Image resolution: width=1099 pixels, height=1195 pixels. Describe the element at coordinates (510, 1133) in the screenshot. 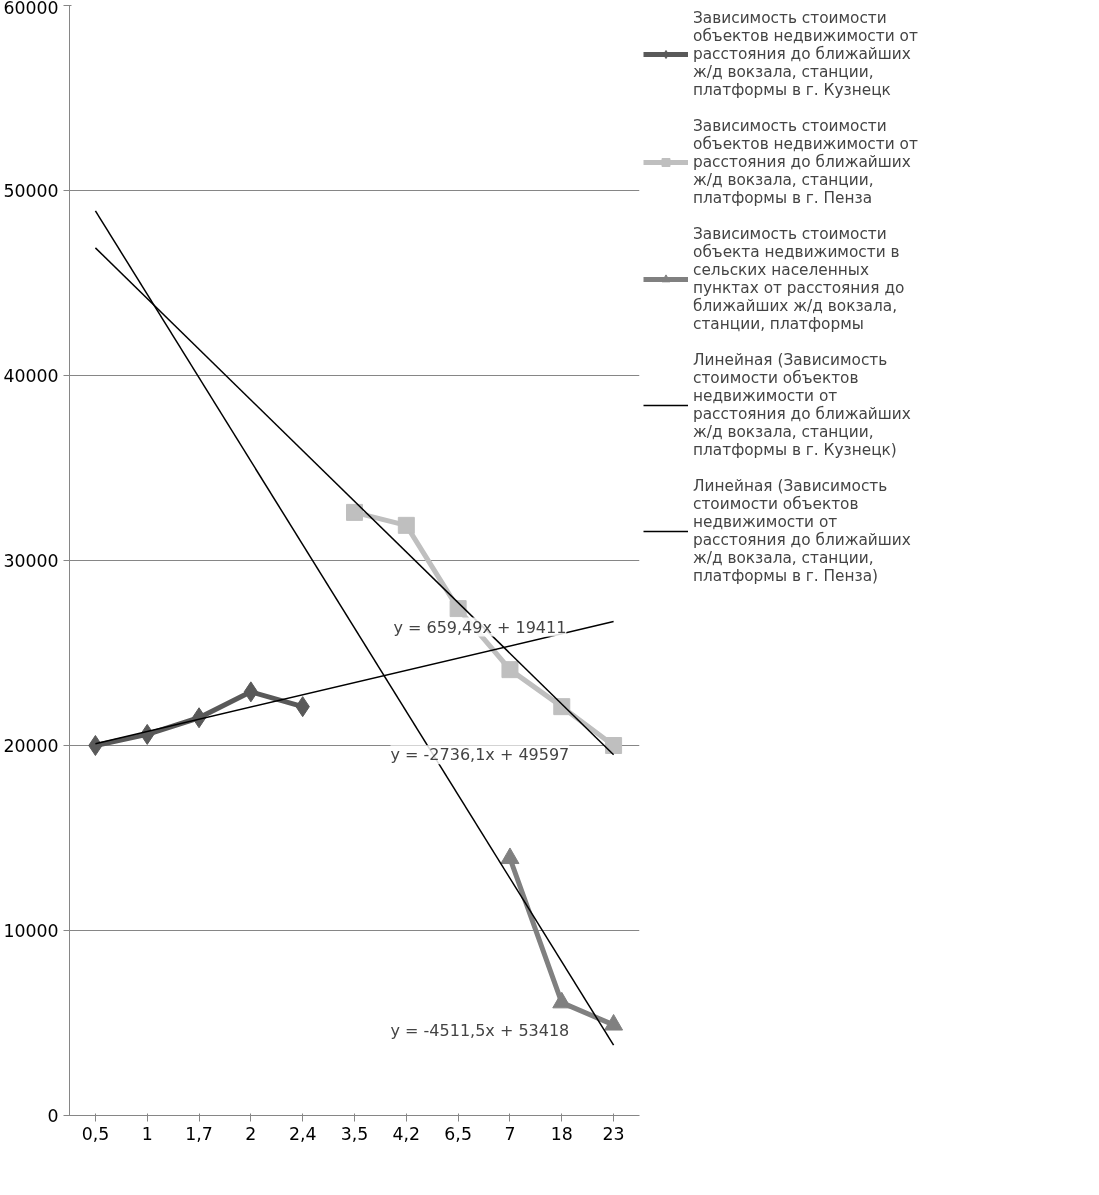

I see `x-tick-label: 7` at that location.